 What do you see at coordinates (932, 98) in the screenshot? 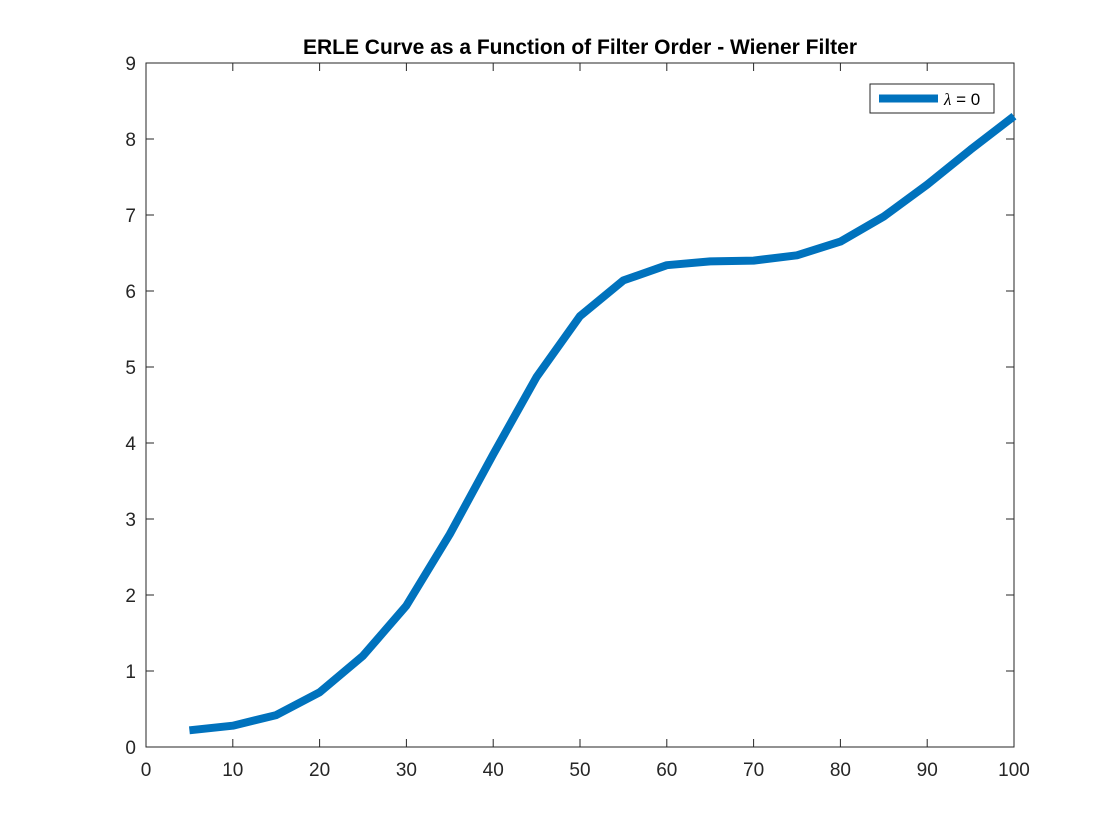
I see `legend: λ = 0` at bounding box center [932, 98].